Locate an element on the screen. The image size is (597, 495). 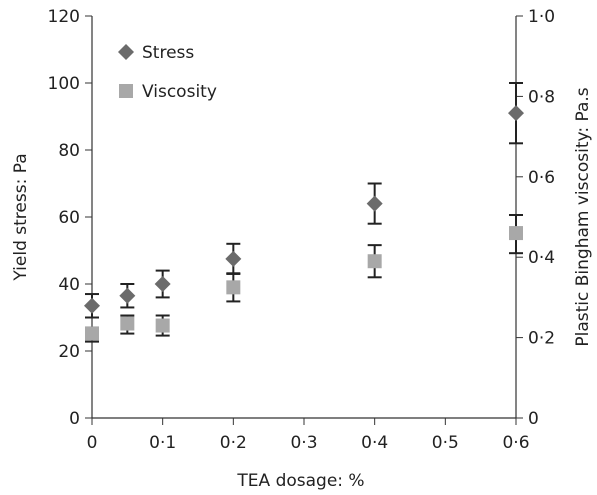
x-tick-label: 0·2 is located at coordinates (233, 443).